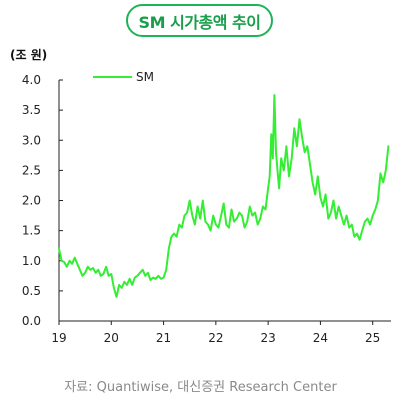 The height and width of the screenshot is (400, 401). I want to click on chart-title: SM 시가총액 추이, so click(199, 20).